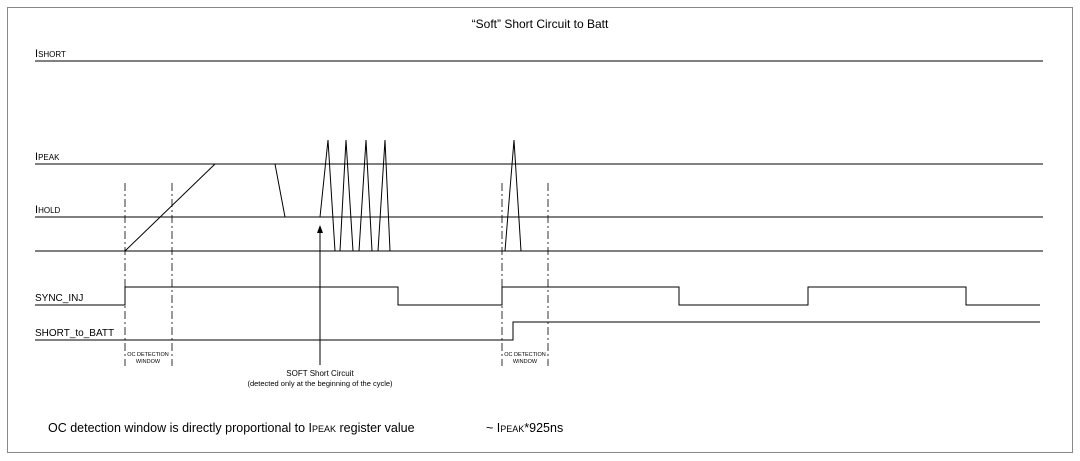 The width and height of the screenshot is (1080, 461). What do you see at coordinates (540, 24) in the screenshot?
I see `title: “Soft” Short Circuit to Batt` at bounding box center [540, 24].